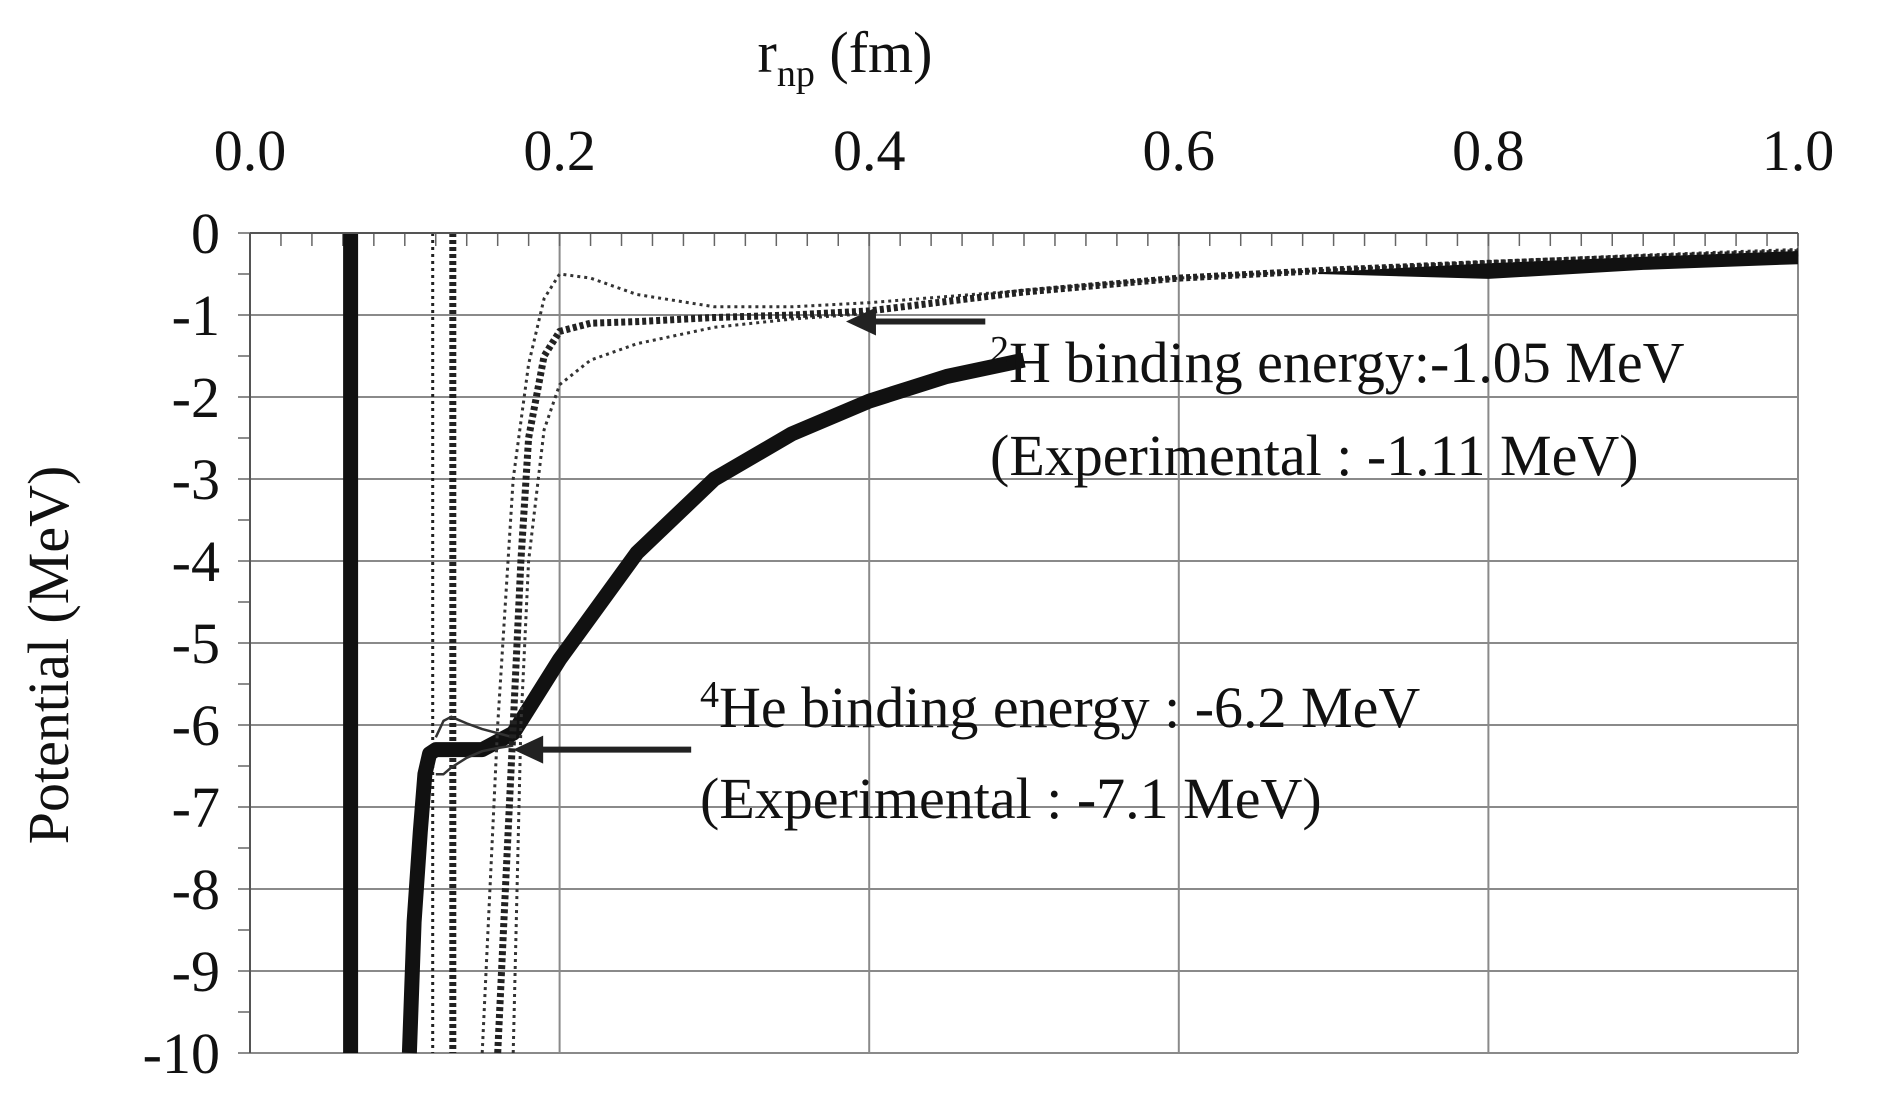 Image resolution: width=1885 pixels, height=1103 pixels. Describe the element at coordinates (205, 233) in the screenshot. I see `y-tick-label: 0` at that location.